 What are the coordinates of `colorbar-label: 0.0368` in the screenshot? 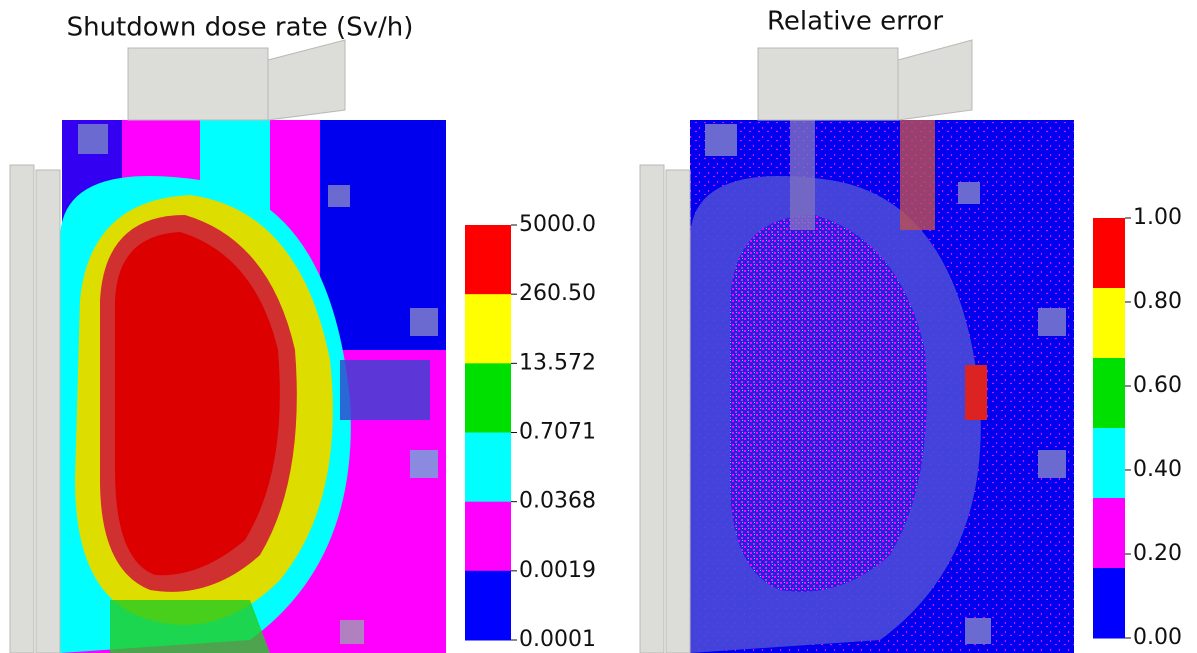 It's located at (557, 501).